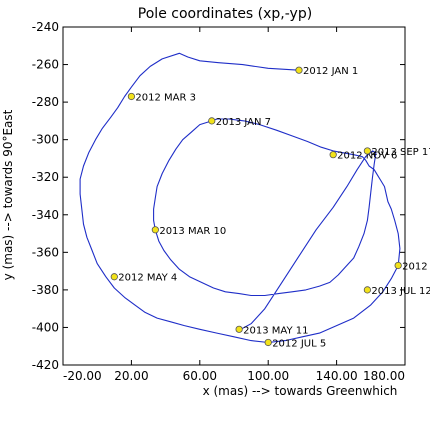  I want to click on x-tick-label: 180.00, so click(384, 376).